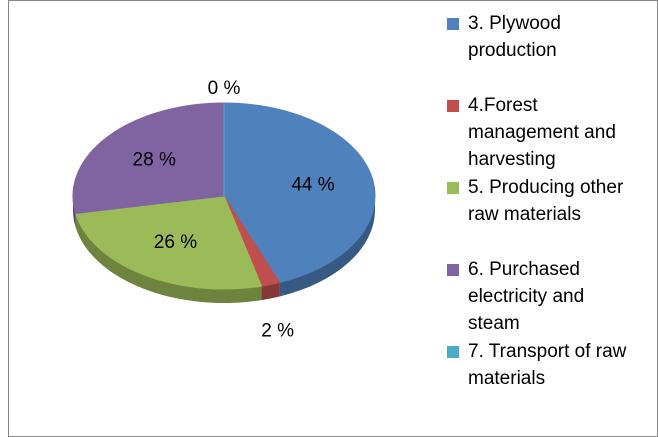  I want to click on legend-label: 6. Purchased electricity and steam, so click(526, 296).